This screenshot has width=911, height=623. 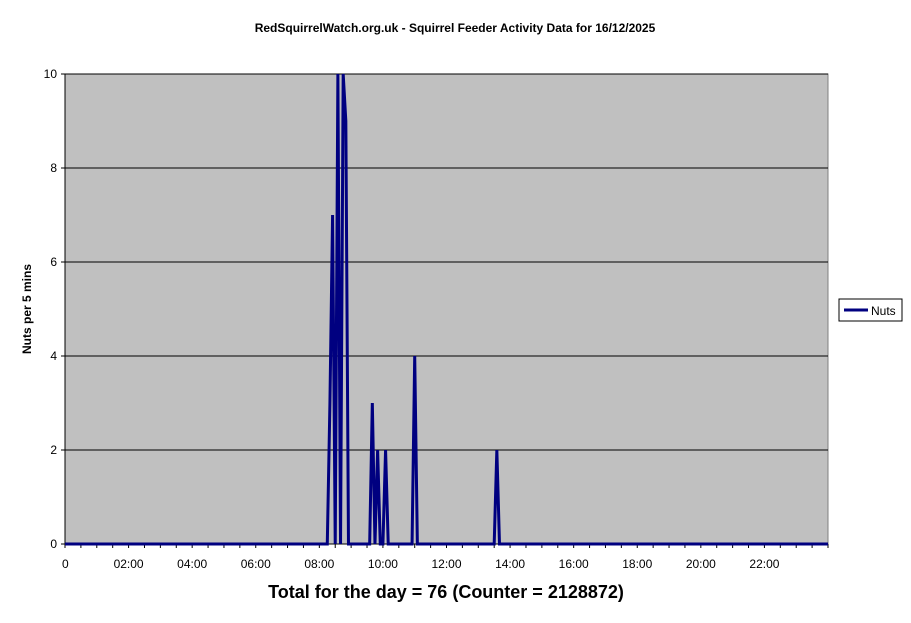 I want to click on x-tick-label: 18:00, so click(x=637, y=564).